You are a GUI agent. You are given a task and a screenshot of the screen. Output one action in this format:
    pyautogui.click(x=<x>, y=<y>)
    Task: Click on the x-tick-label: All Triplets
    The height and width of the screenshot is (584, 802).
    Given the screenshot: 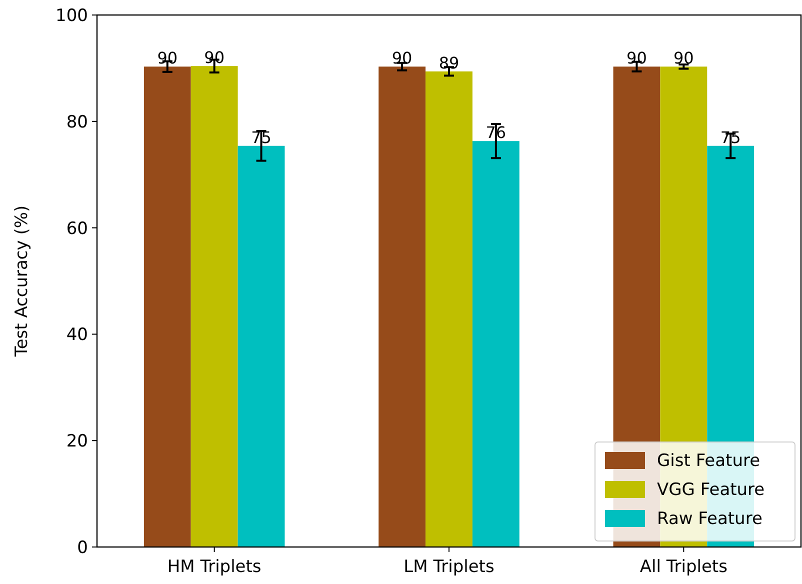 What is the action you would take?
    pyautogui.click(x=684, y=567)
    